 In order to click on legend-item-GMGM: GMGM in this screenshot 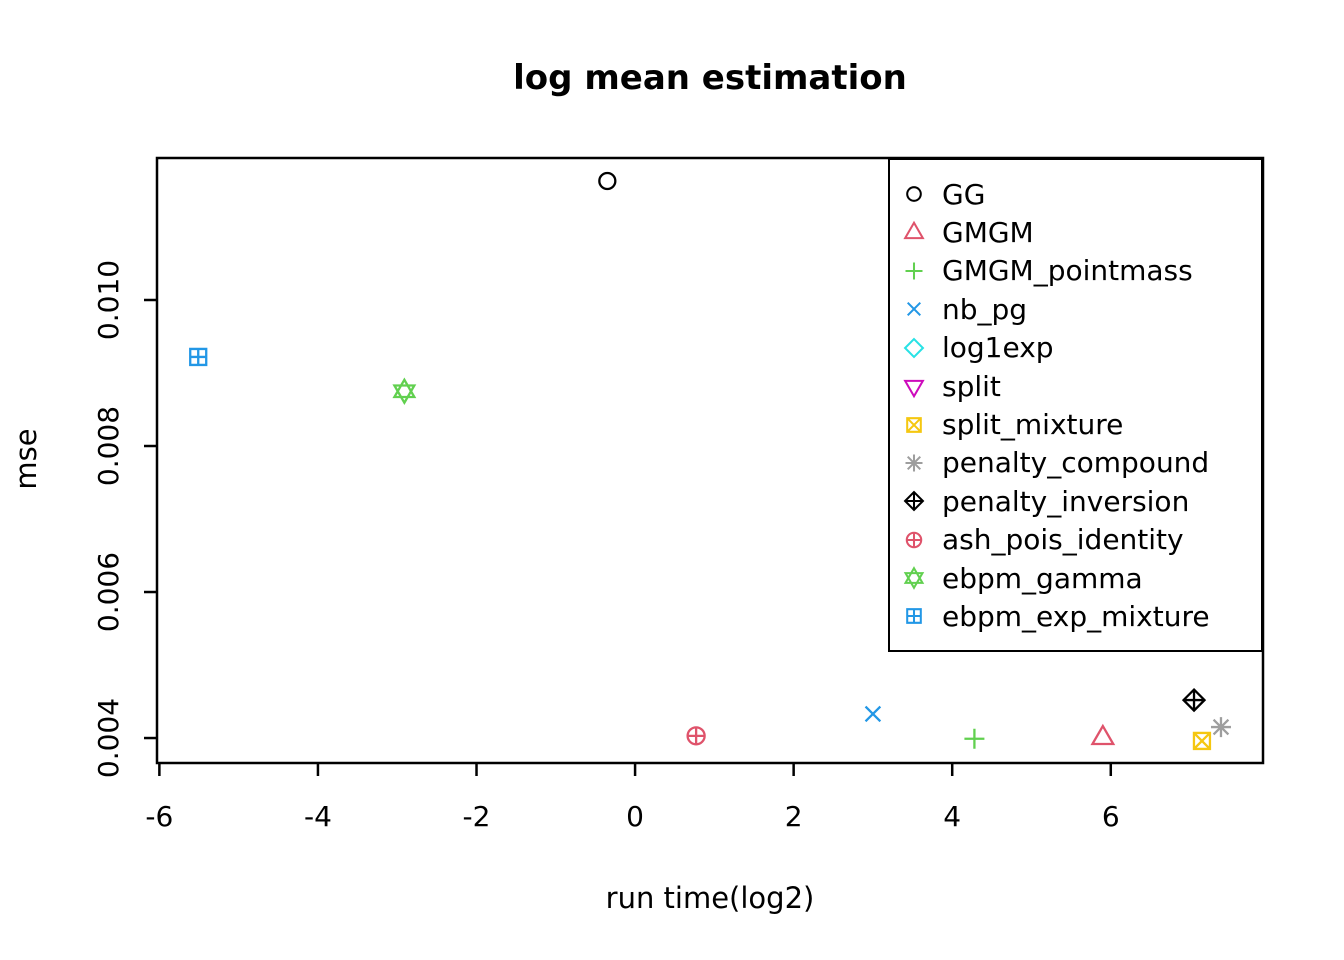, I will do `click(1075, 232)`.